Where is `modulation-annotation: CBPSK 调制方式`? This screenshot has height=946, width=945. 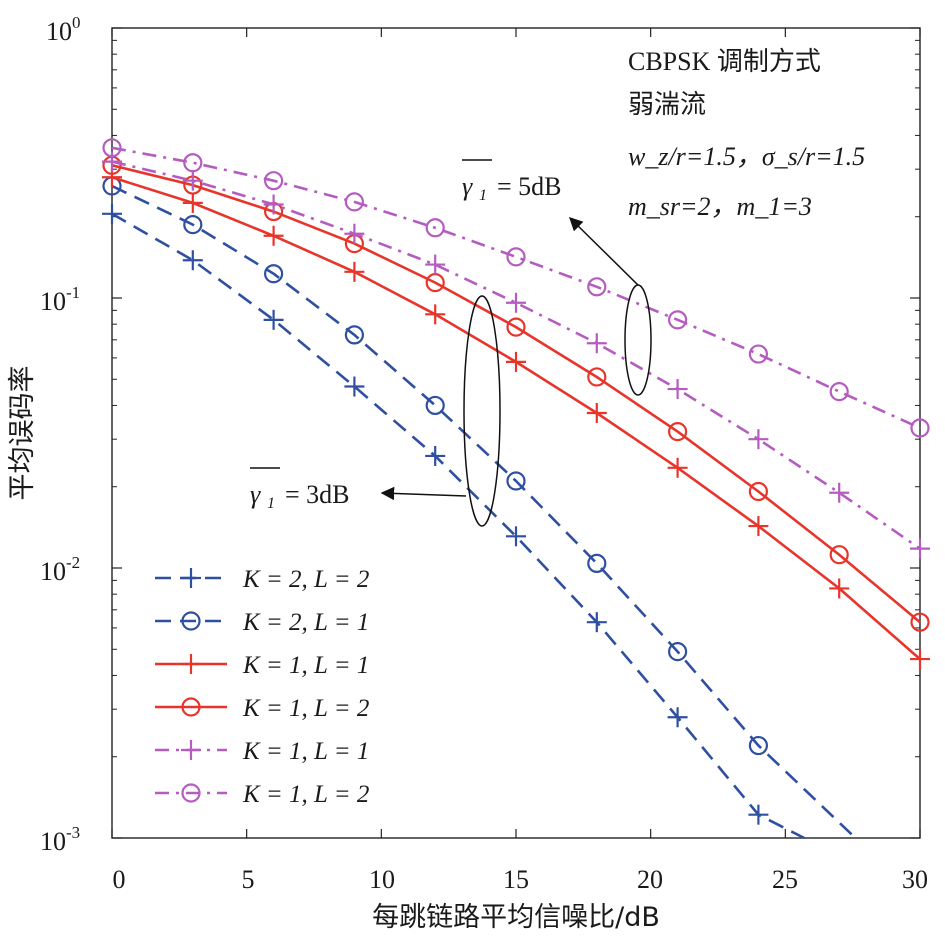 modulation-annotation: CBPSK 调制方式 is located at coordinates (724, 61).